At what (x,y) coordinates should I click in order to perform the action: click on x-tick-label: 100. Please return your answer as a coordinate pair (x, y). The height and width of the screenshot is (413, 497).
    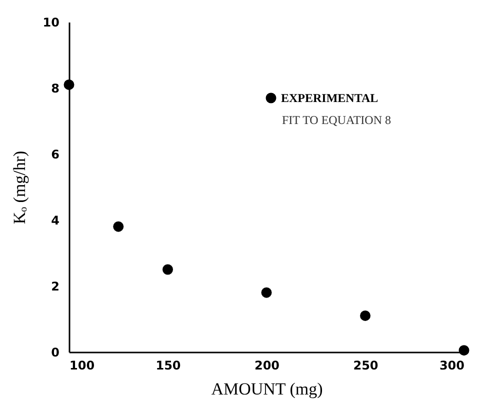
    Looking at the image, I should click on (82, 365).